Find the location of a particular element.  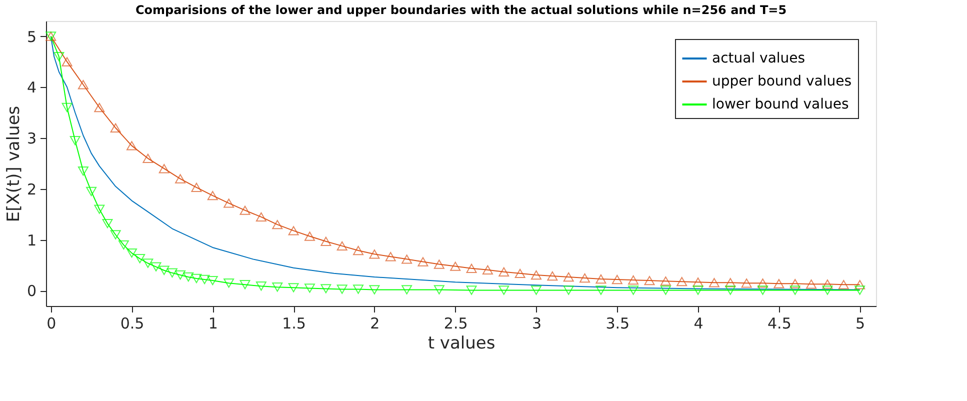

legend-label: lower bound values is located at coordinates (780, 104).